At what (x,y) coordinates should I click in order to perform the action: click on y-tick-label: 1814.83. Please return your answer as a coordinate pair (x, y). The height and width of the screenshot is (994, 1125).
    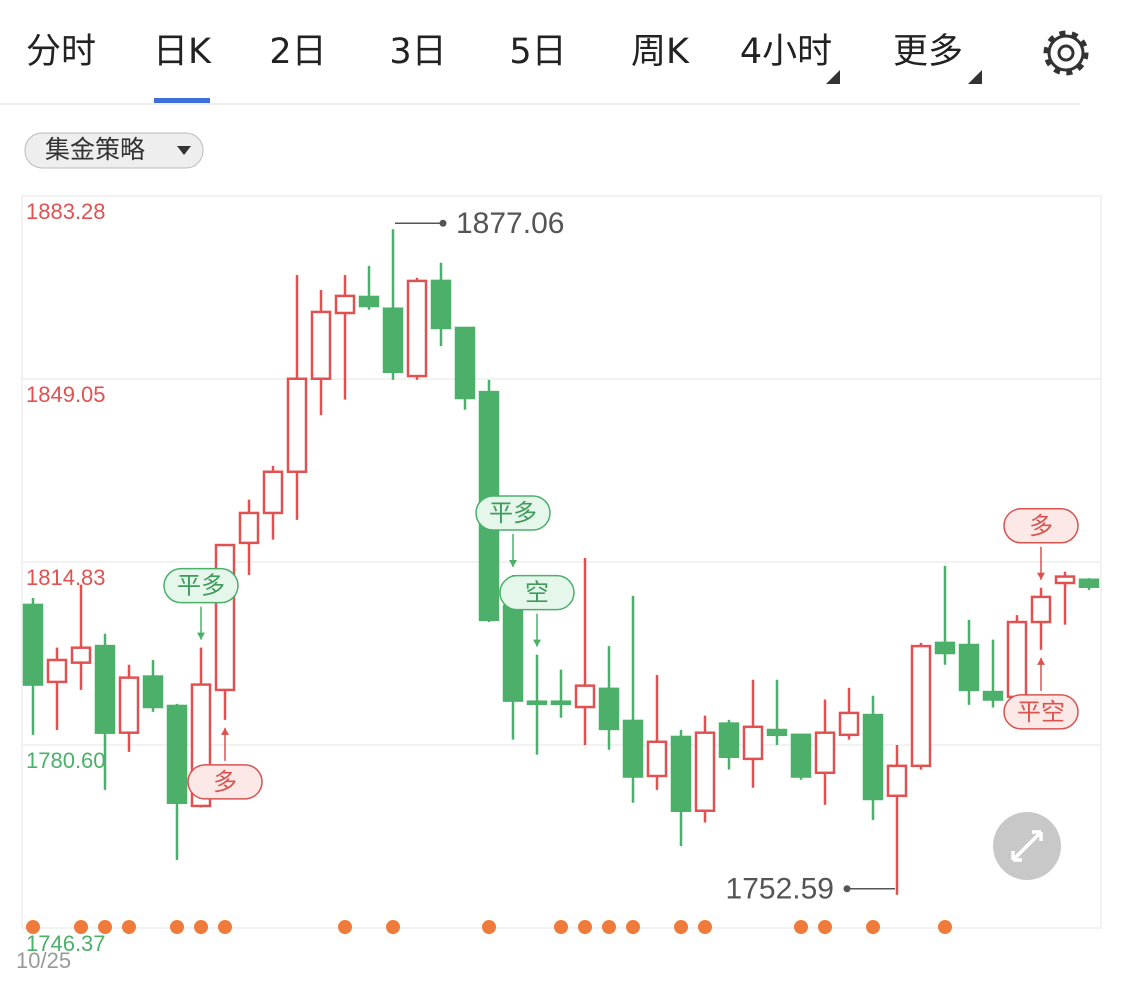
    Looking at the image, I should click on (66, 577).